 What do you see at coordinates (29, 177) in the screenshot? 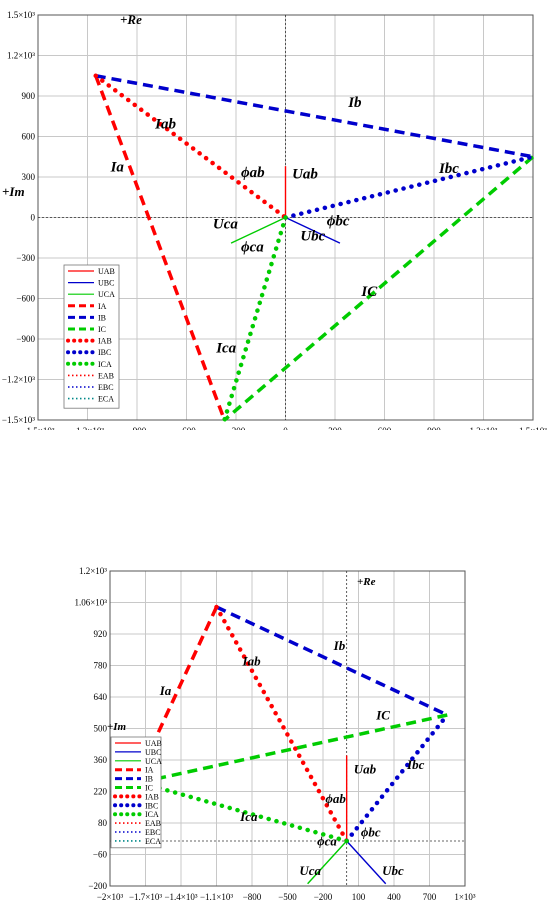
I see `y-tick-label: 300` at bounding box center [29, 177].